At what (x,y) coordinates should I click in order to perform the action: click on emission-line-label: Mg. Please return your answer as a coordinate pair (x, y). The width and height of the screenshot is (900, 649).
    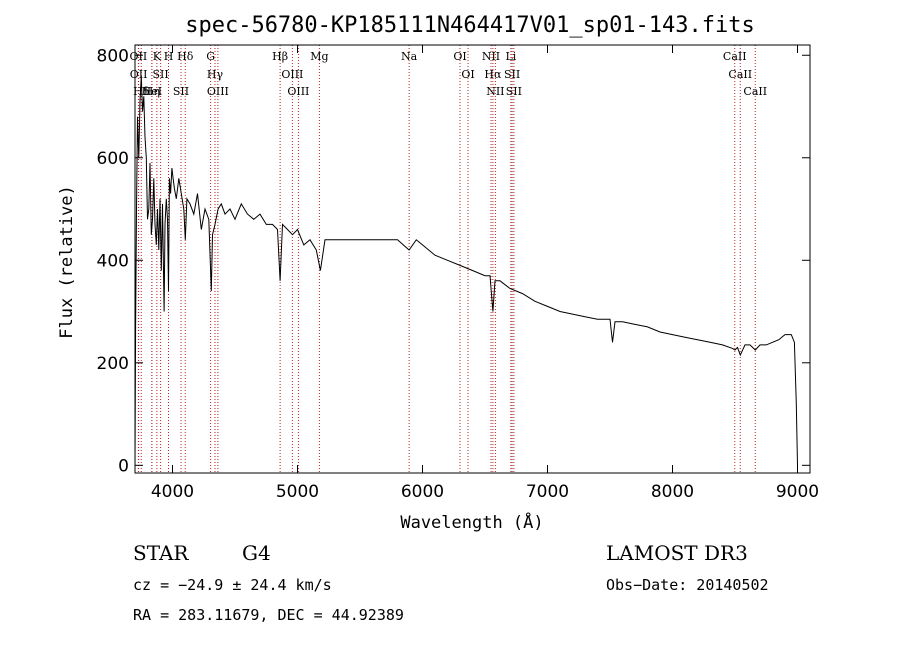
    Looking at the image, I should click on (319, 56).